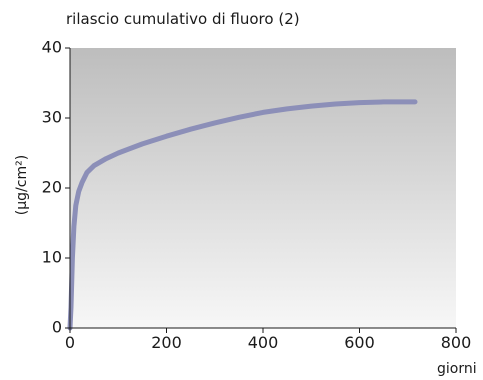 This screenshot has height=380, width=483. Describe the element at coordinates (70, 342) in the screenshot. I see `x-tick-label: 0` at that location.